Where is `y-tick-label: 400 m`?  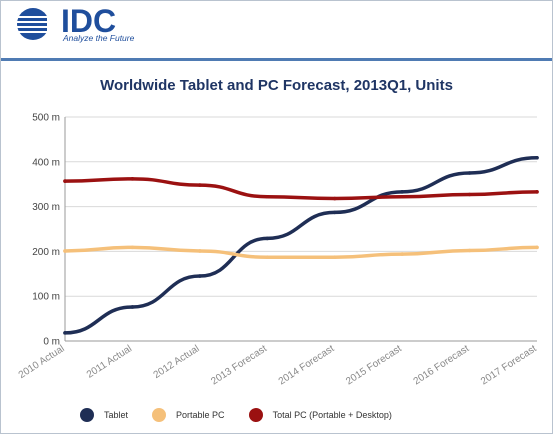
y-tick-label: 400 m is located at coordinates (46, 162).